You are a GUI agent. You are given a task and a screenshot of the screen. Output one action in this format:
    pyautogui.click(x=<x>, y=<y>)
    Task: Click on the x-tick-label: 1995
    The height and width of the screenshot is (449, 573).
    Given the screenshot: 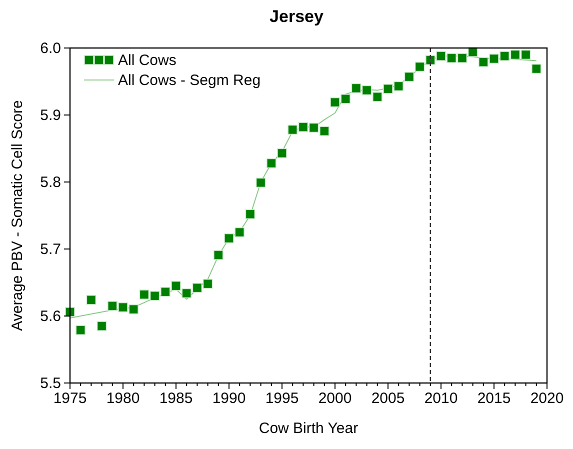 What is the action you would take?
    pyautogui.click(x=282, y=398)
    